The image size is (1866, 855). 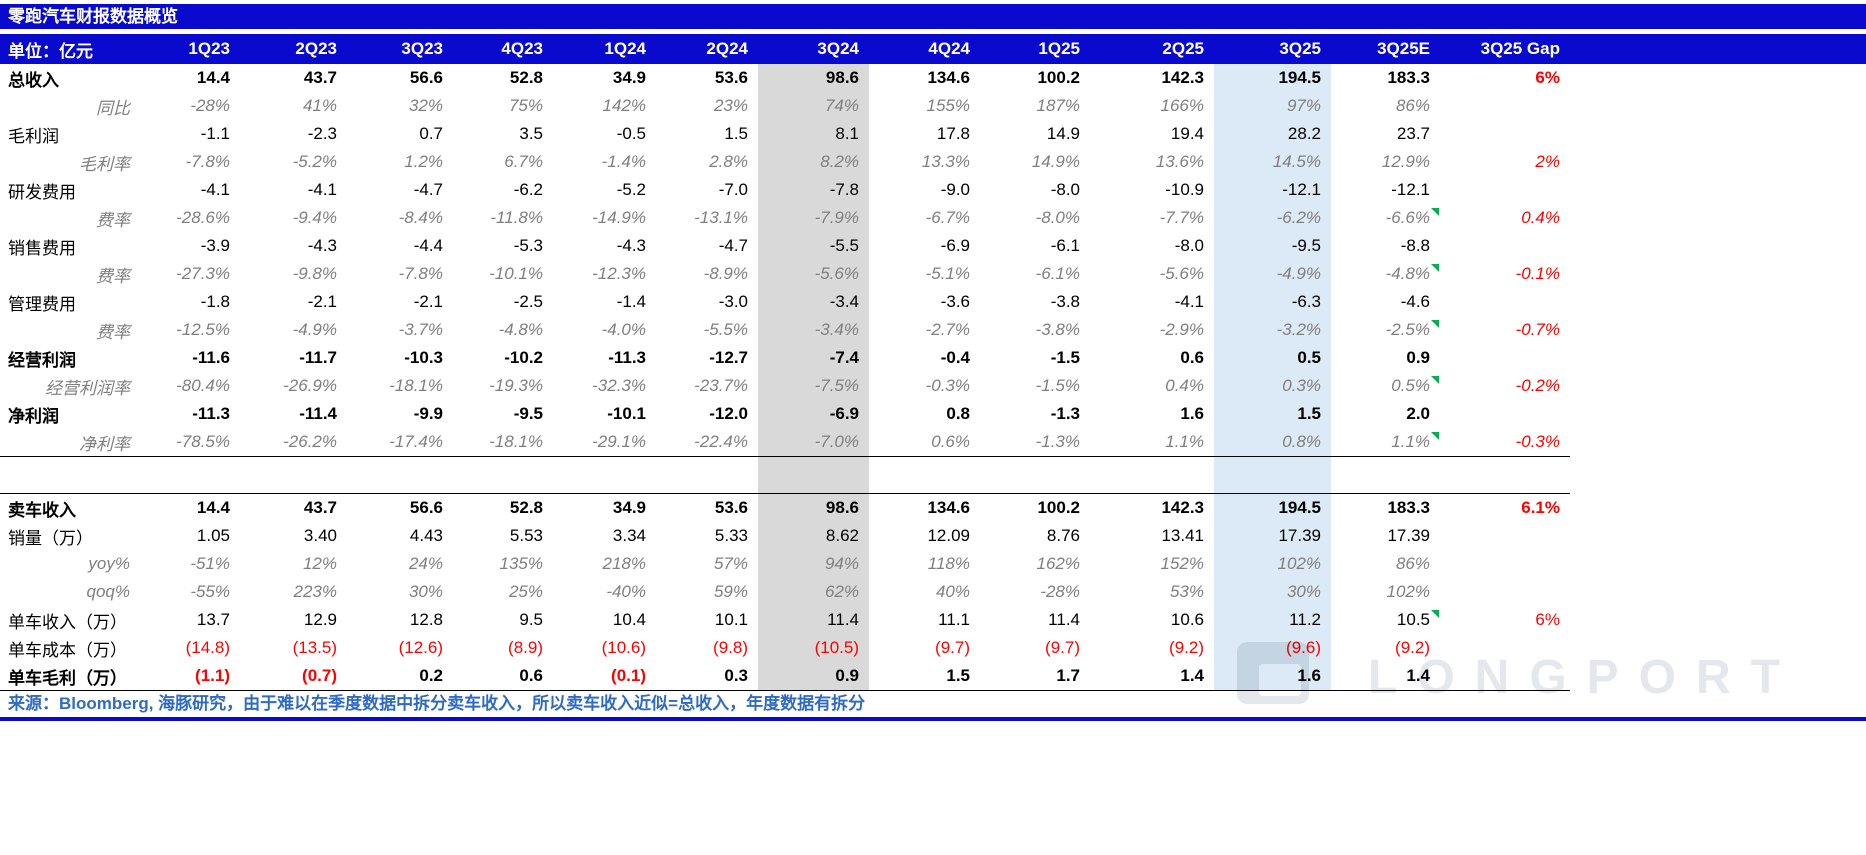 What do you see at coordinates (952, 591) in the screenshot?
I see `value-cell: 40%` at bounding box center [952, 591].